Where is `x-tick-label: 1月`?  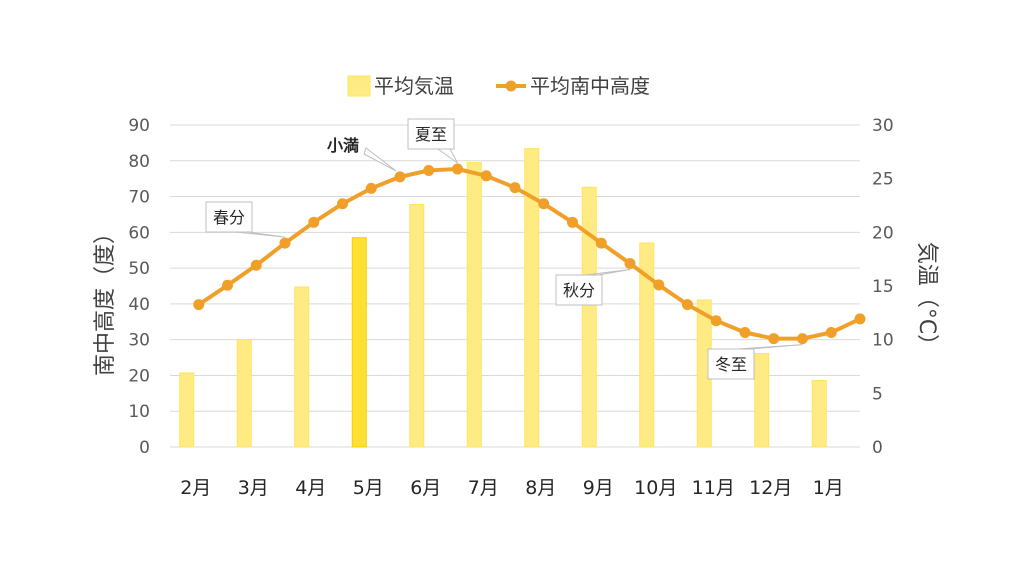 x-tick-label: 1月 is located at coordinates (828, 488).